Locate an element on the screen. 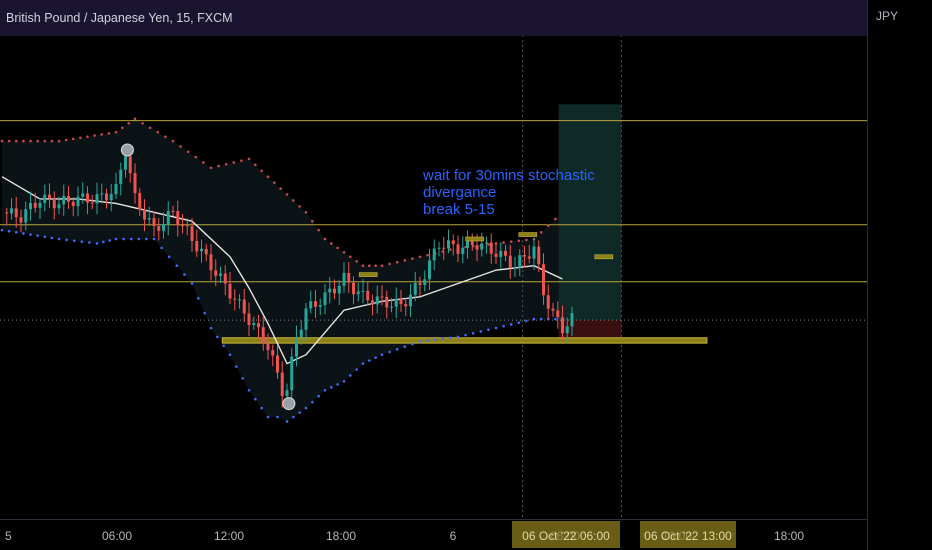  target-zone is located at coordinates (590, 212).